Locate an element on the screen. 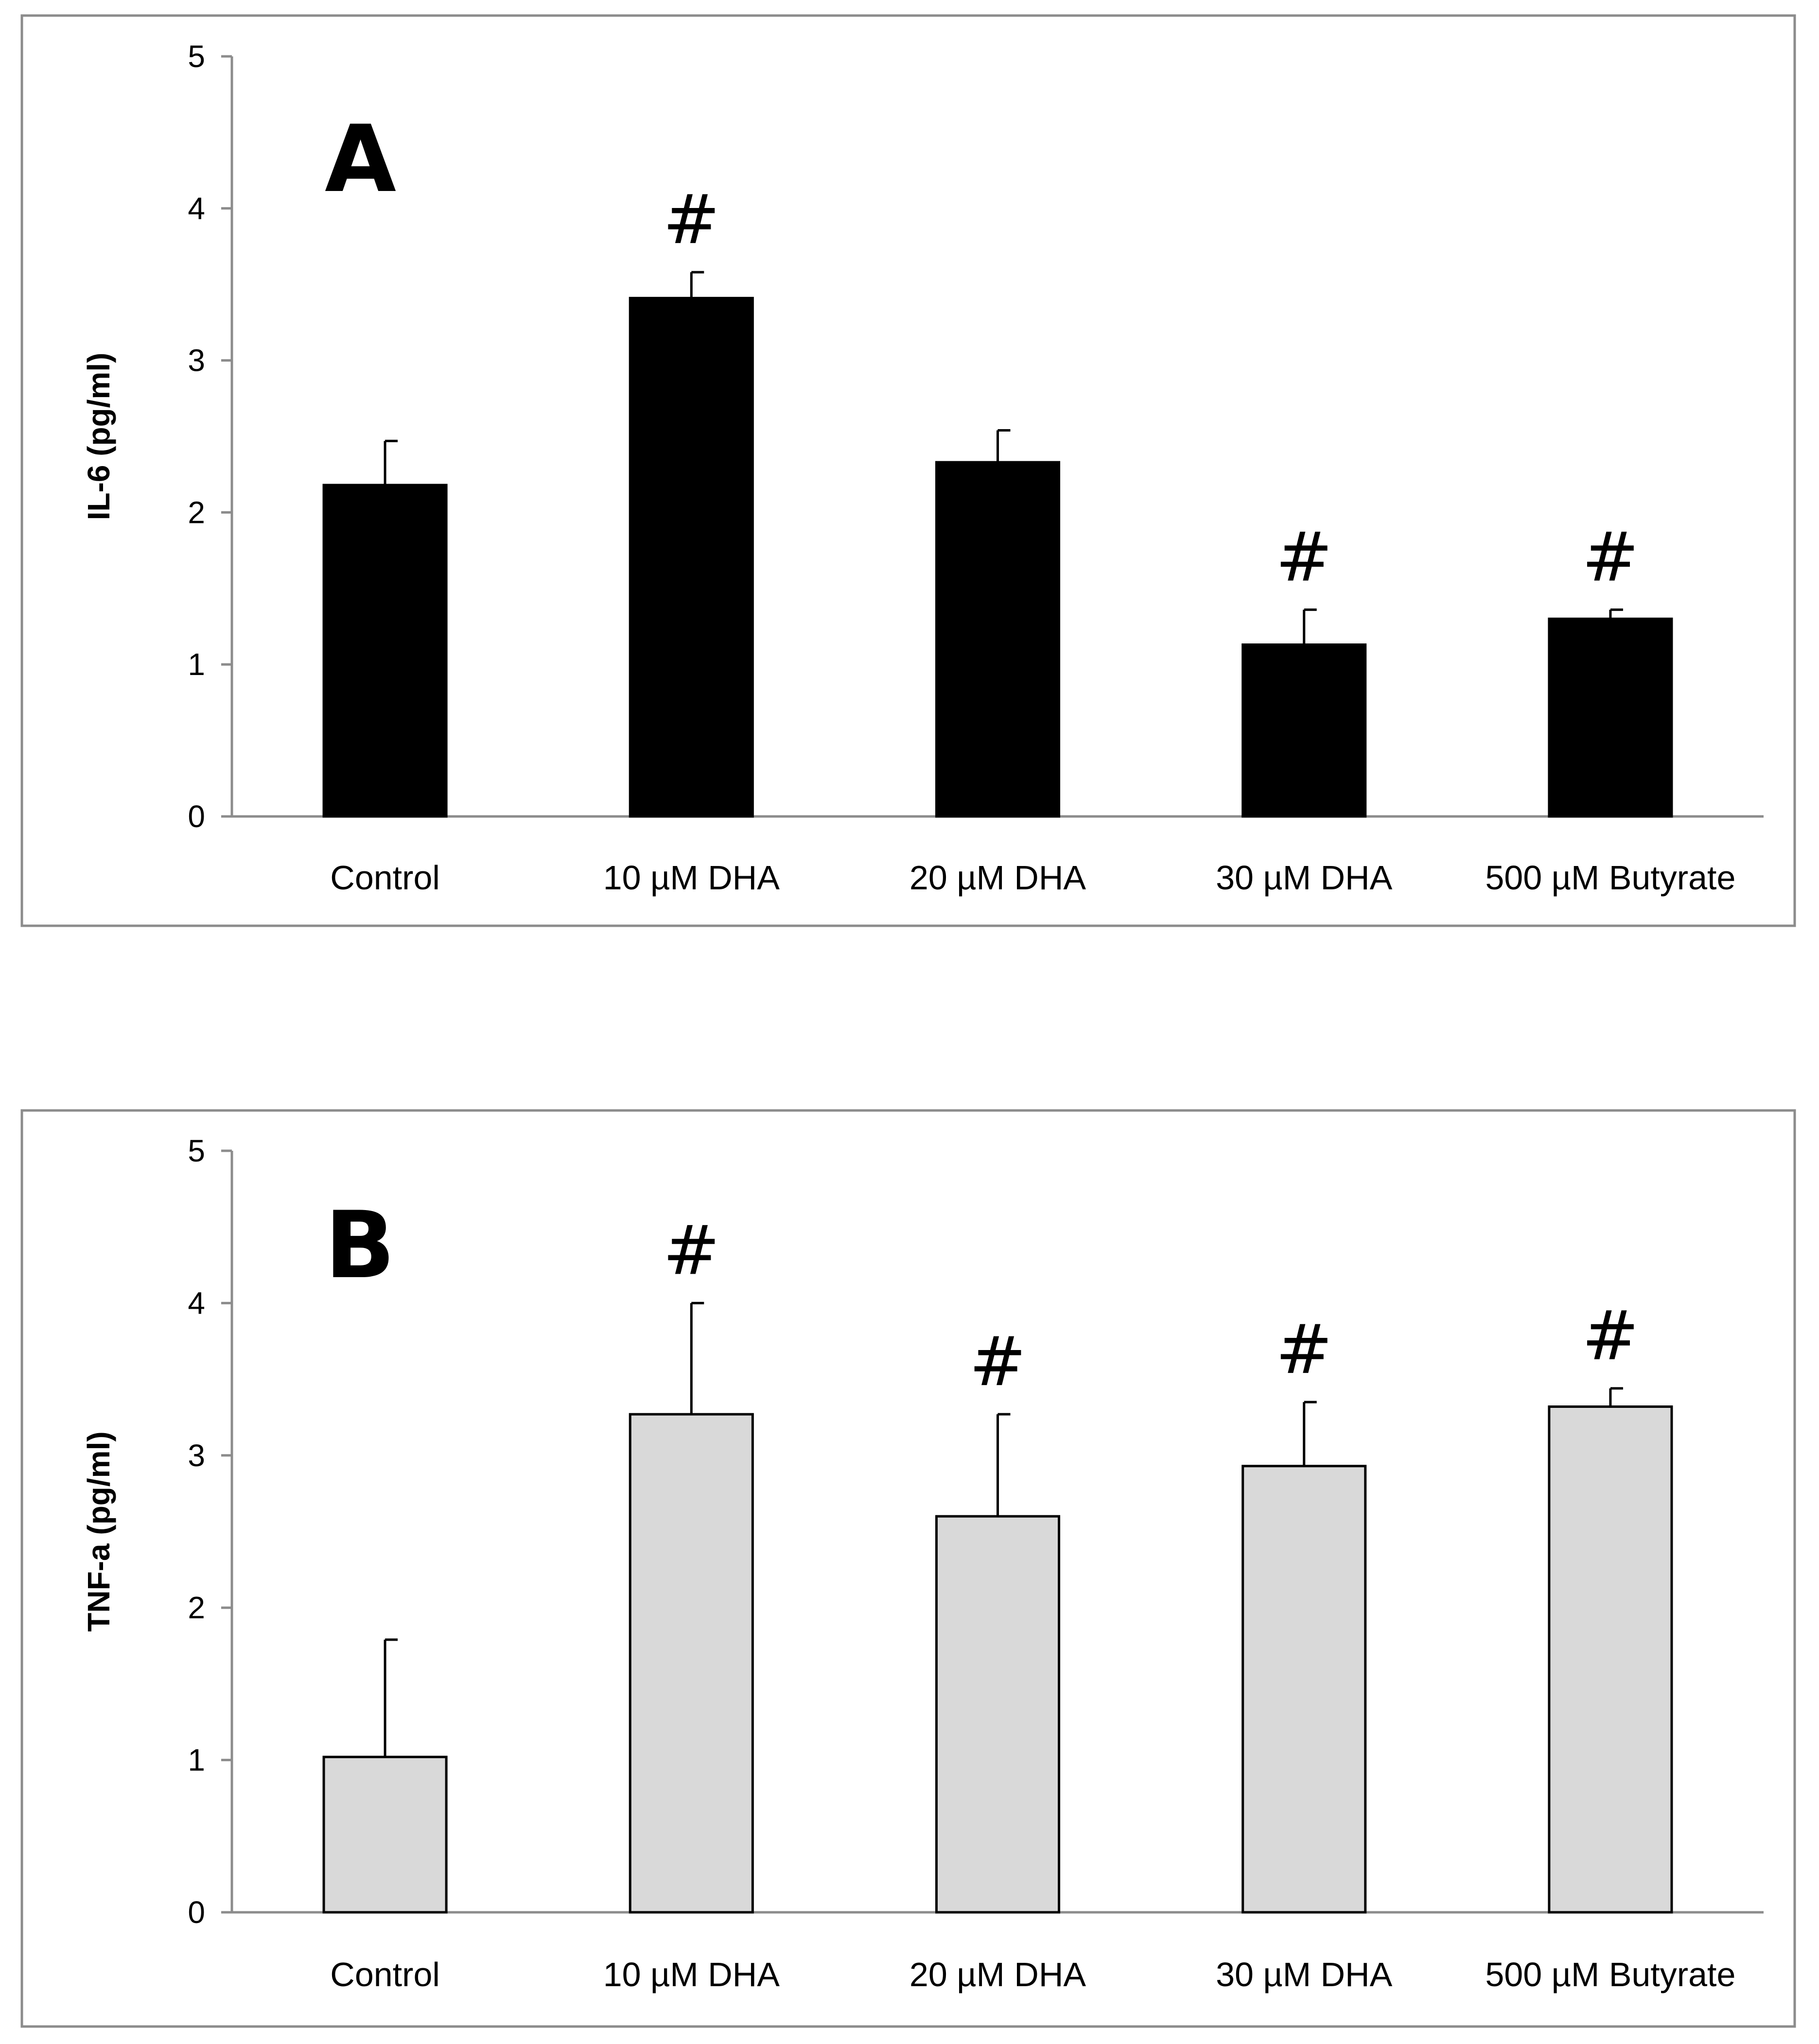 The image size is (1819, 2044). chart0-y-tick-label: 0 is located at coordinates (196, 816).